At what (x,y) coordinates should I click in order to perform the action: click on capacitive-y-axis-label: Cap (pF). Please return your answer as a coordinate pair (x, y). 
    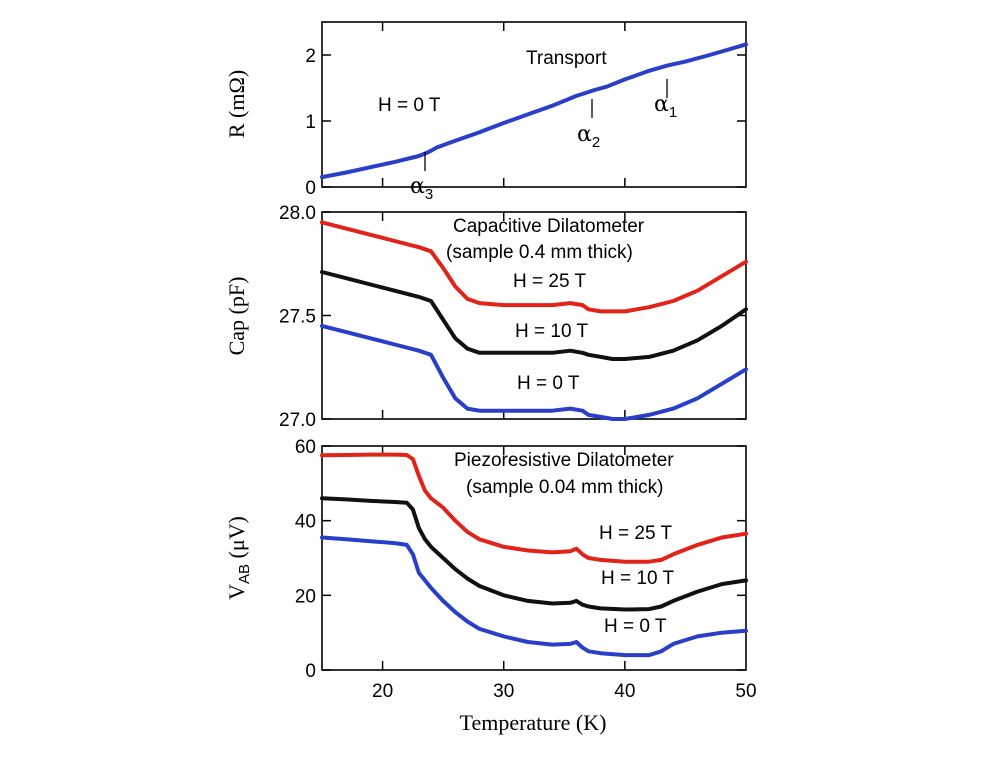
    Looking at the image, I should click on (236, 316).